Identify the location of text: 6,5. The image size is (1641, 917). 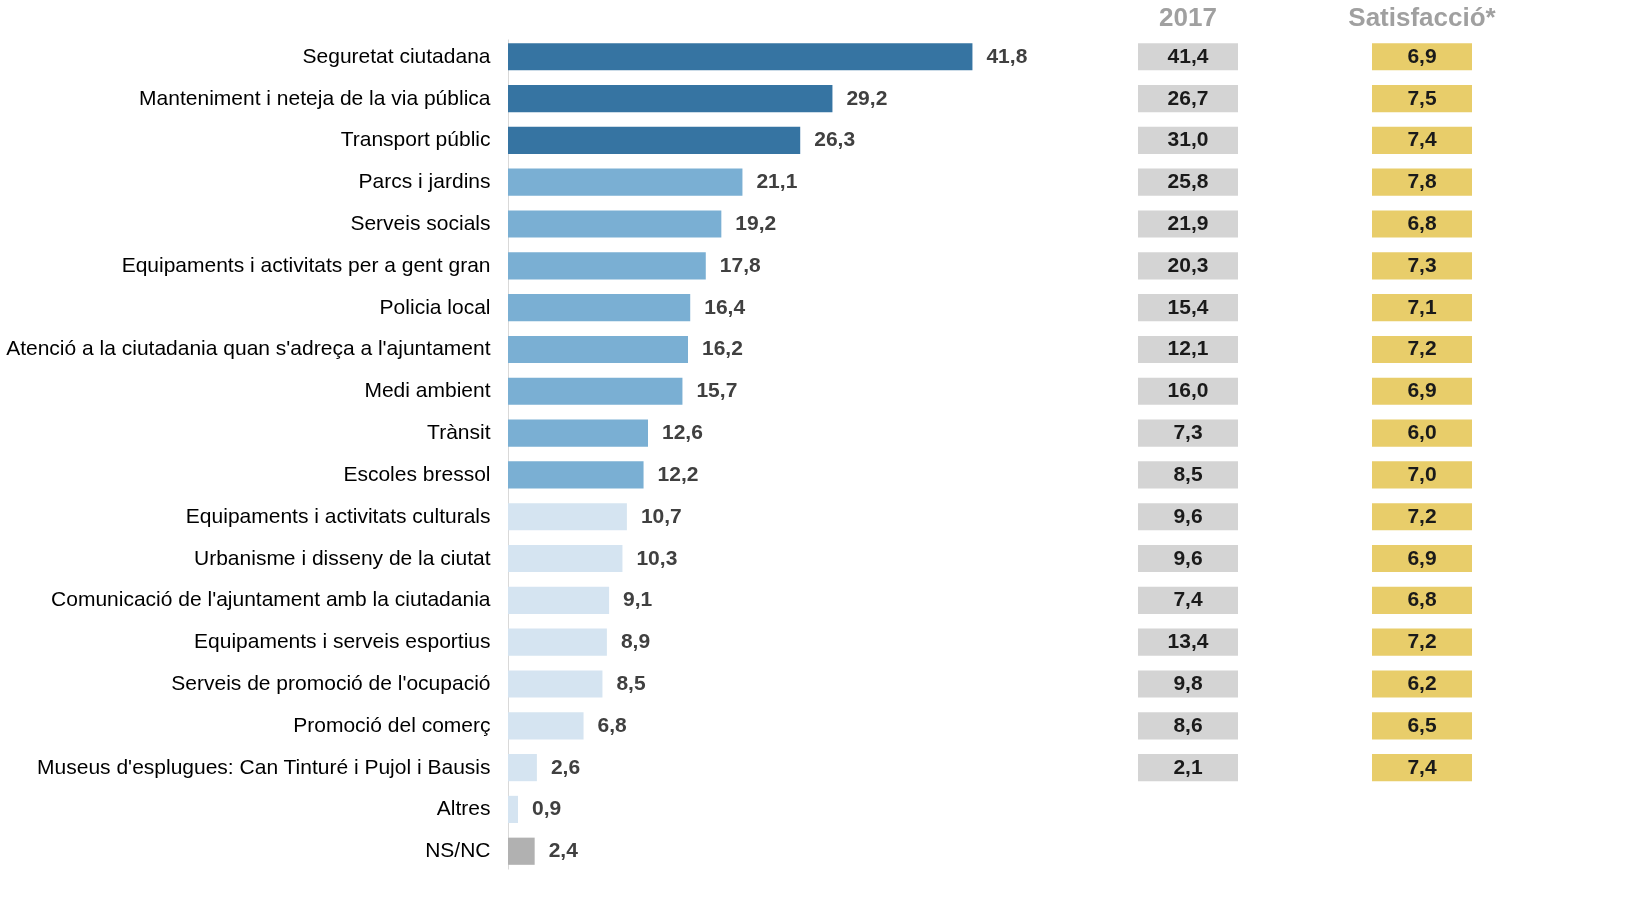
(1422, 724).